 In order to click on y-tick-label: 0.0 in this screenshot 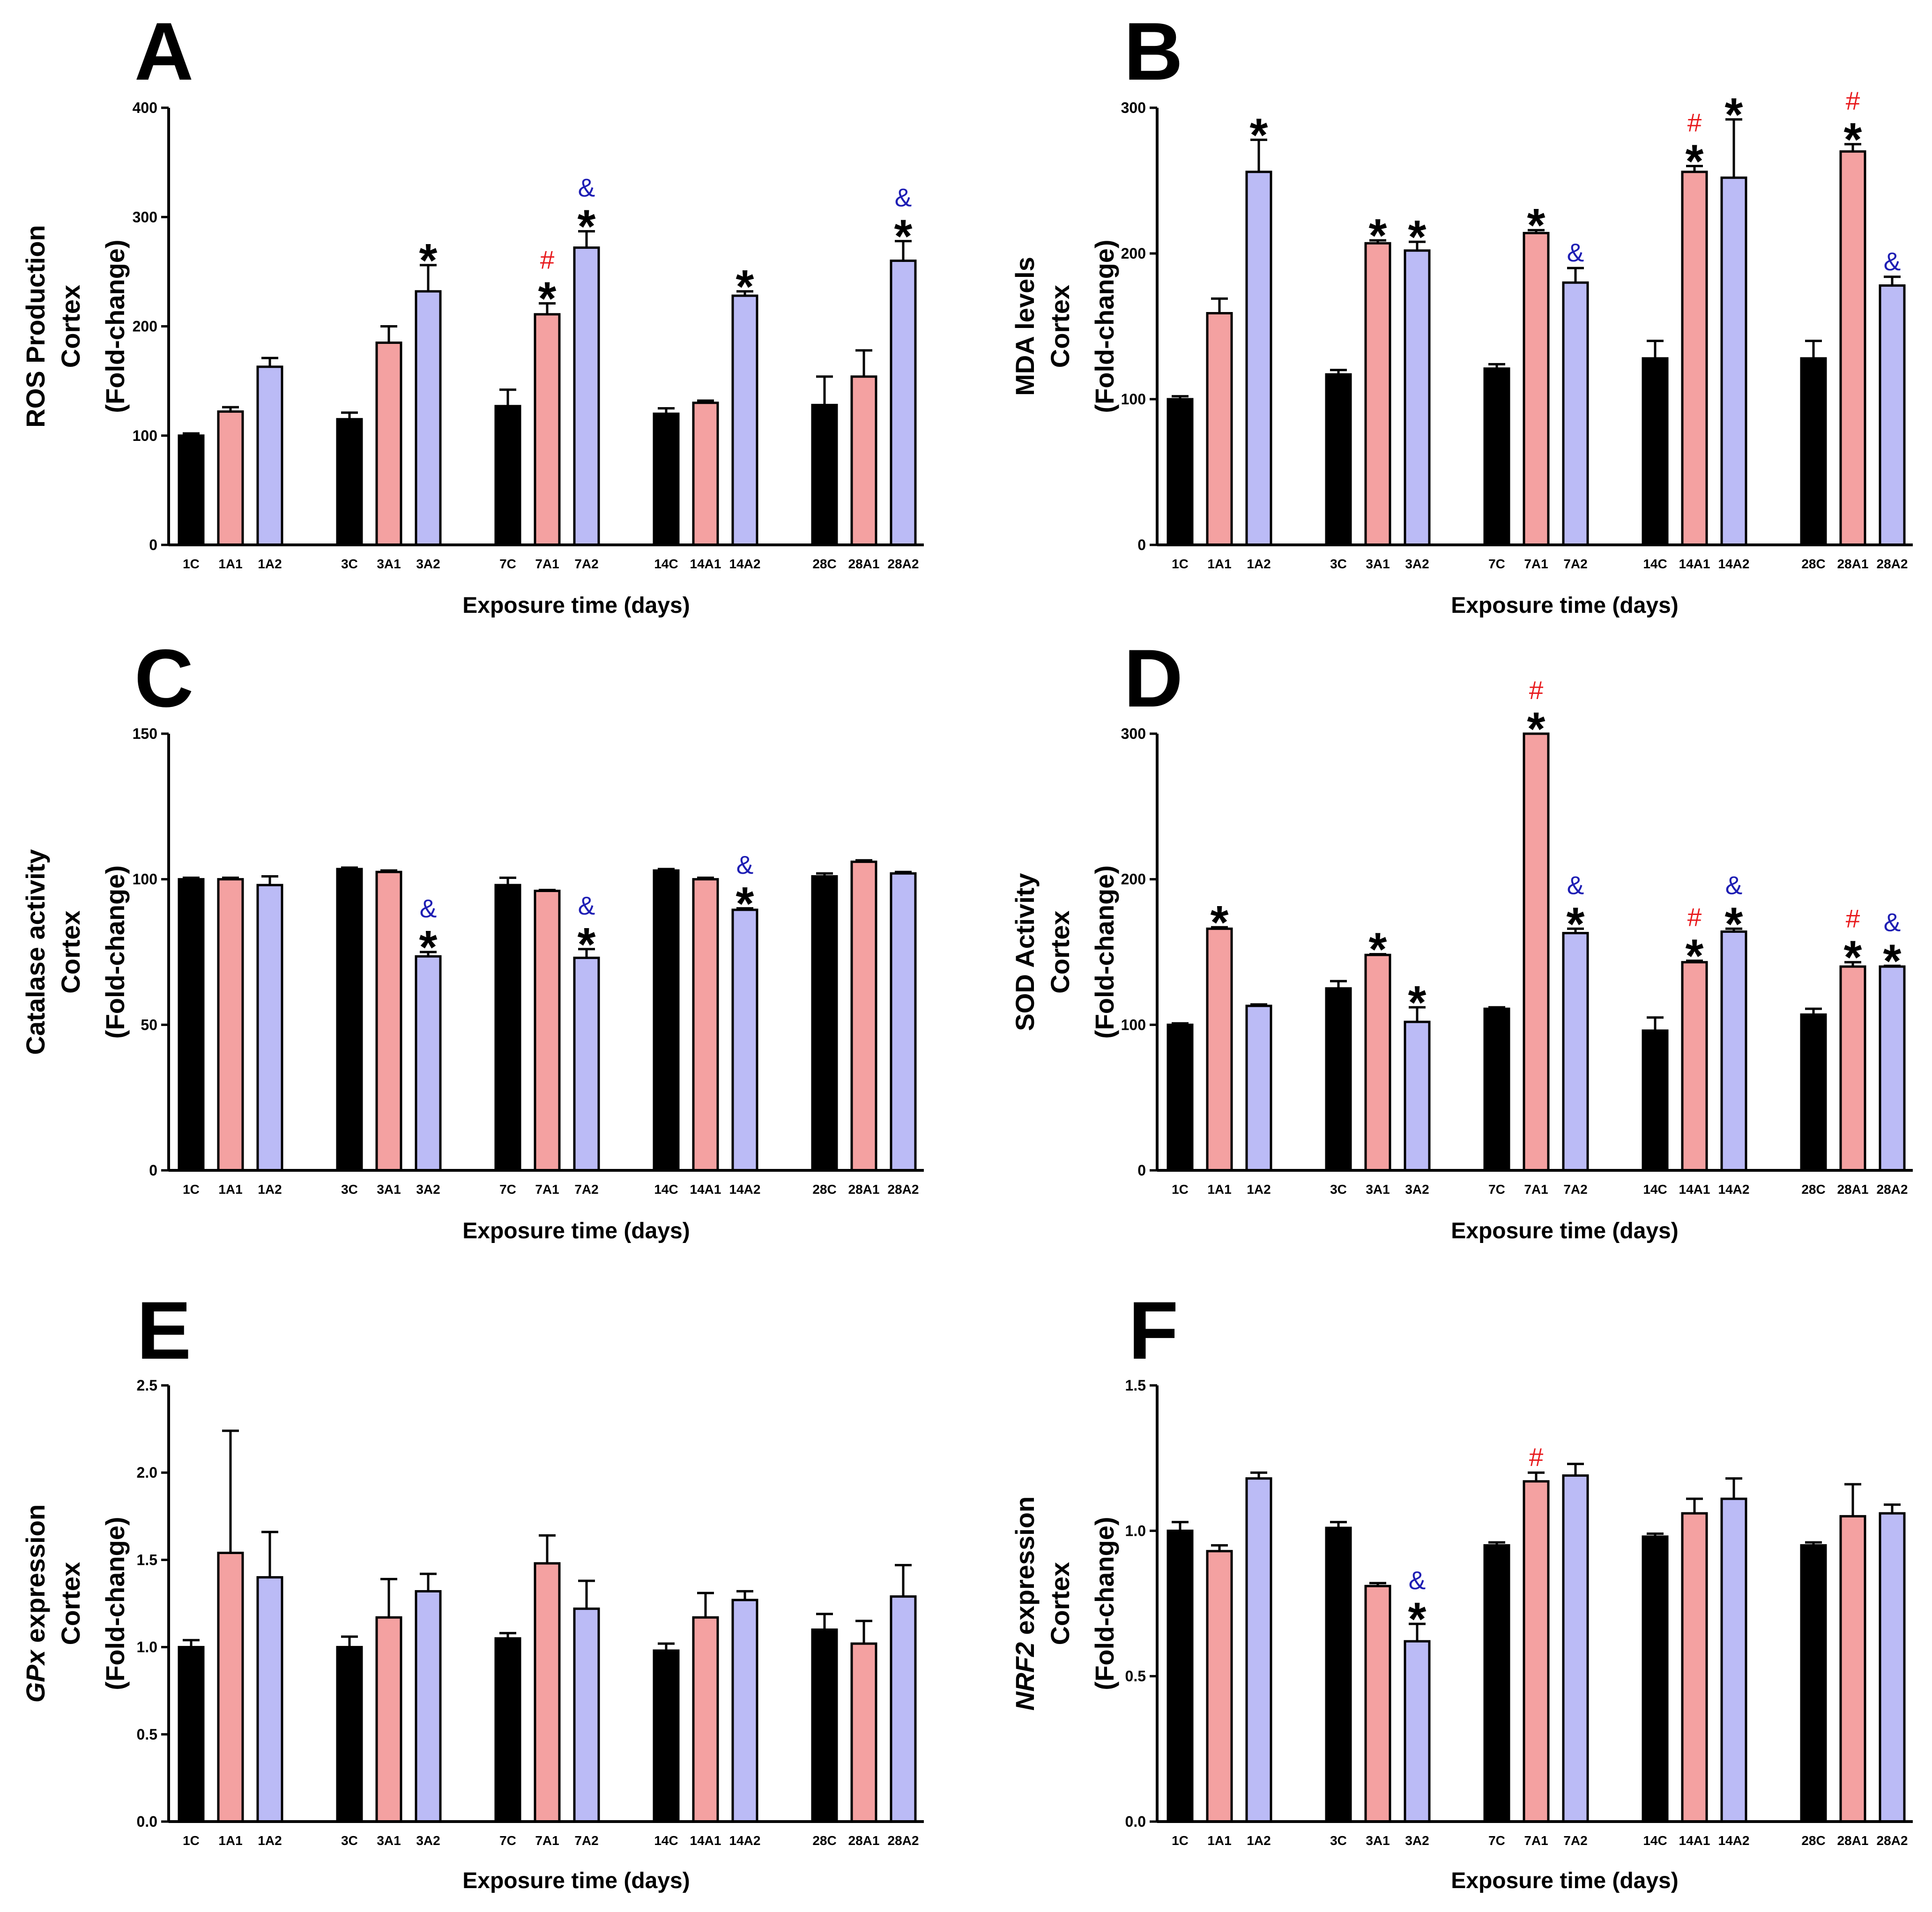, I will do `click(1136, 1821)`.